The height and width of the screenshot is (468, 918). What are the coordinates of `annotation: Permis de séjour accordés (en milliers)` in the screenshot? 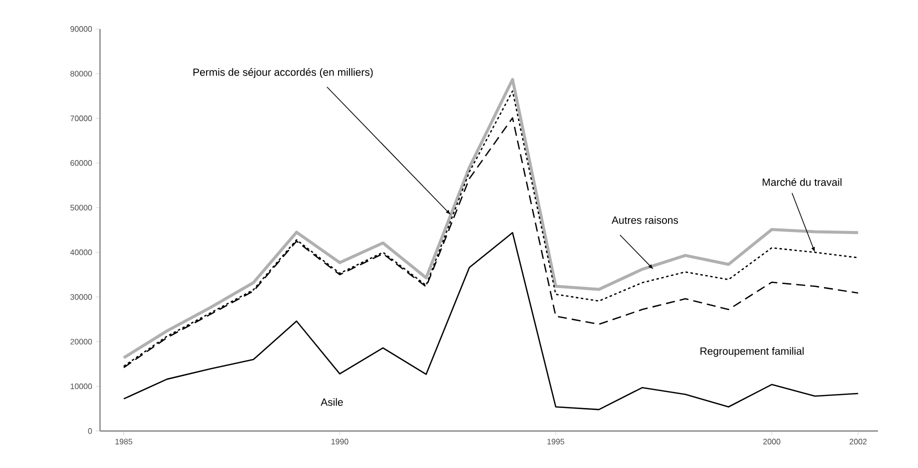 It's located at (283, 73).